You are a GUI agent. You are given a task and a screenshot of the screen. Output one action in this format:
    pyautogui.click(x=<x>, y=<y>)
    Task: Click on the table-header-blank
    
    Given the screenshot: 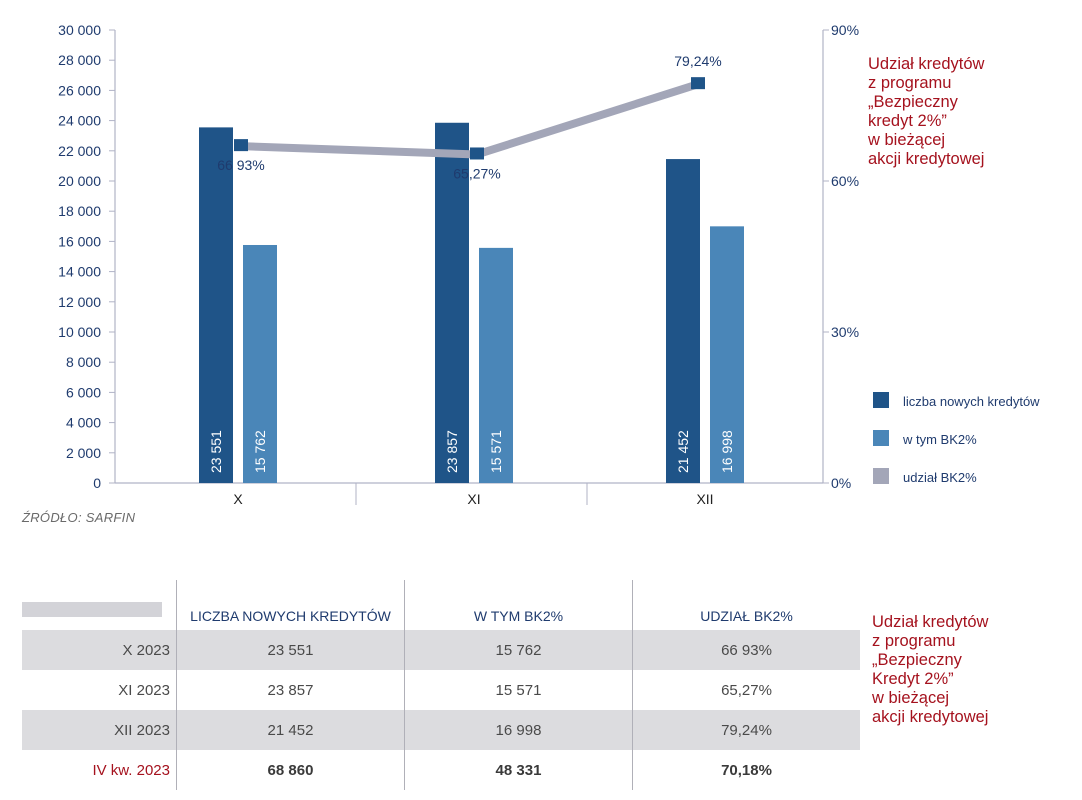 What is the action you would take?
    pyautogui.click(x=99, y=605)
    